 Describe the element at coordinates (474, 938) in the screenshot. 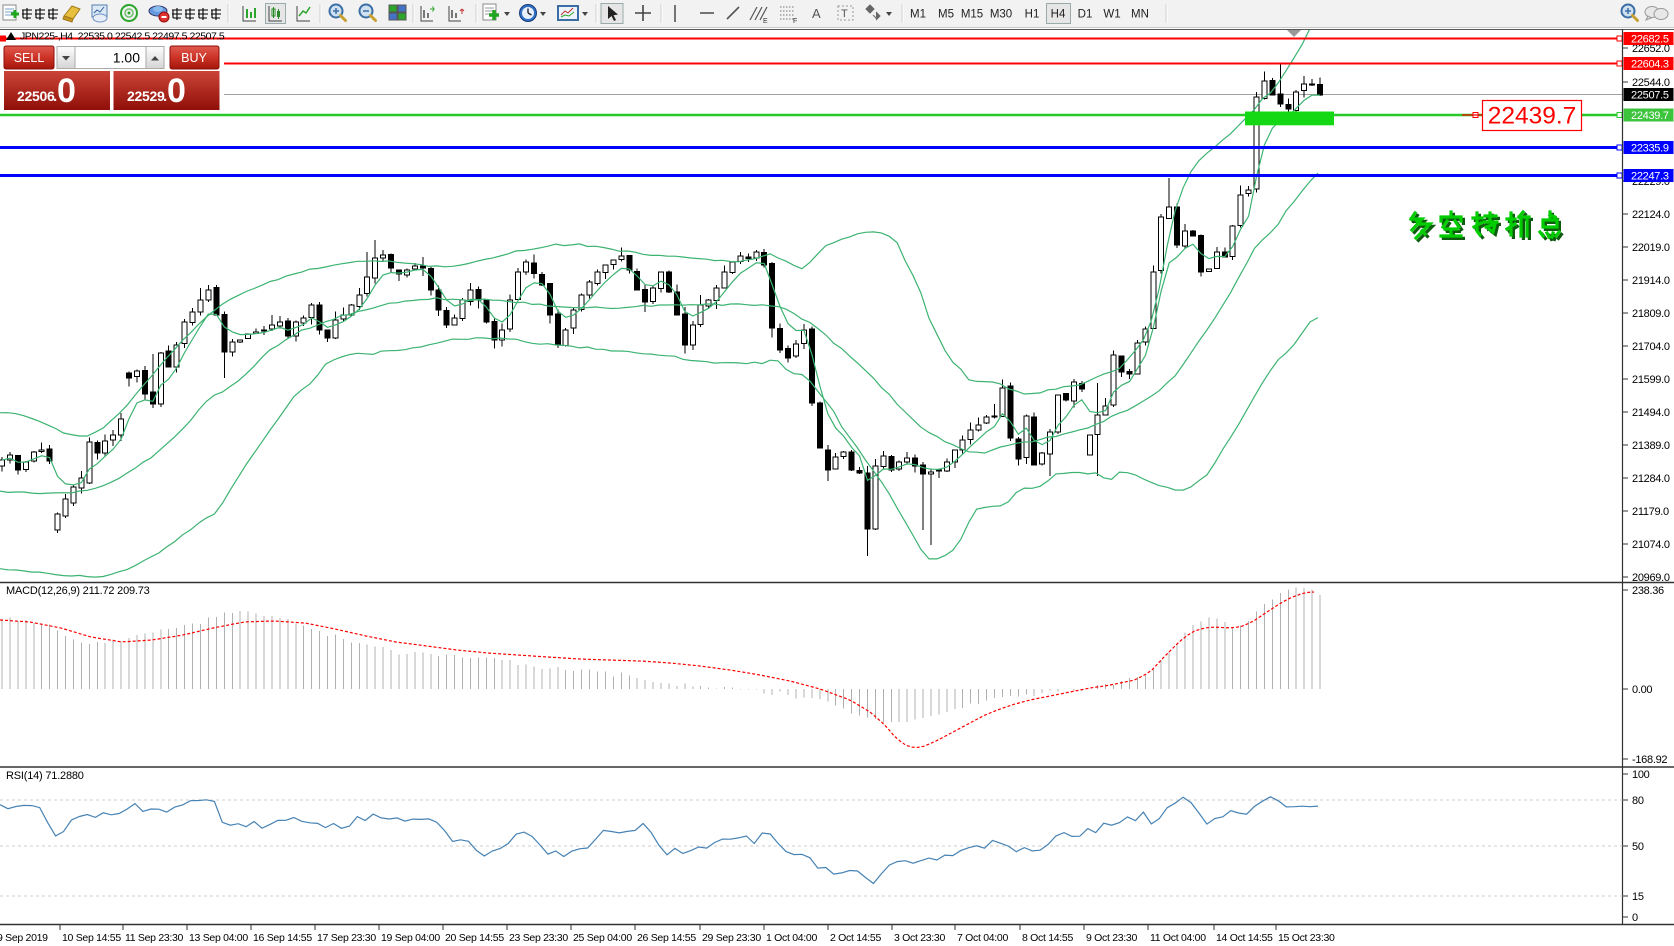

I see `svg-text: 20 Sep 14:55` at that location.